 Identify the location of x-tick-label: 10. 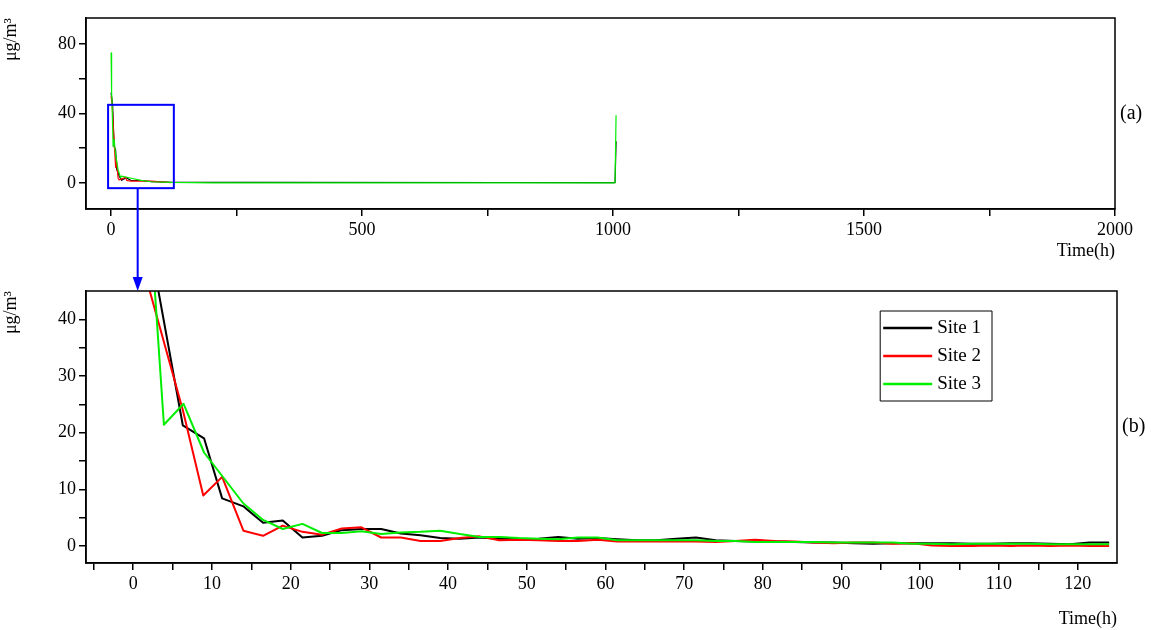
(211, 582).